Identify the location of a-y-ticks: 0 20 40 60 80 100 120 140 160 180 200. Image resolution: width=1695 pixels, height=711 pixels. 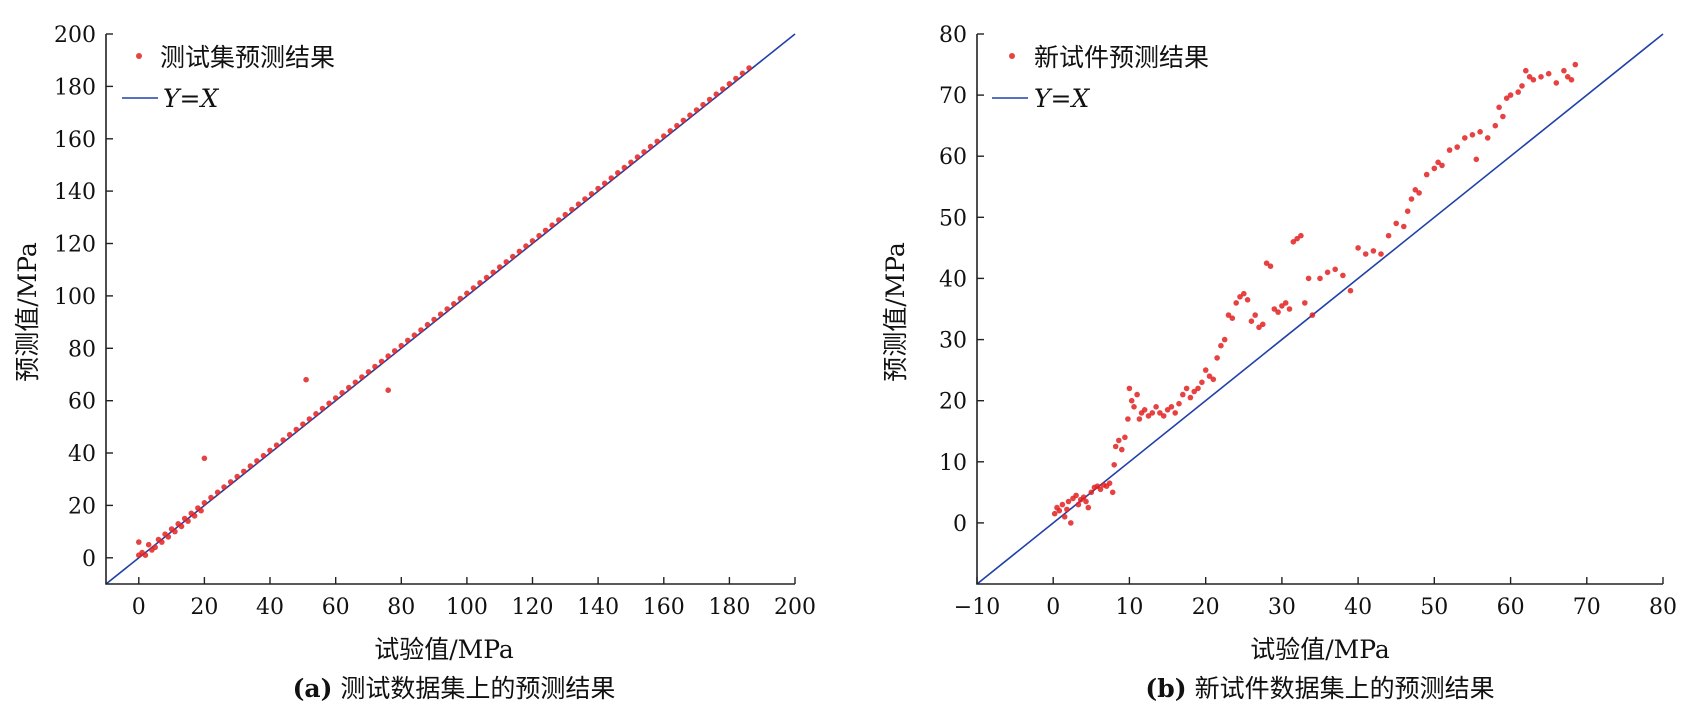
(83, 297).